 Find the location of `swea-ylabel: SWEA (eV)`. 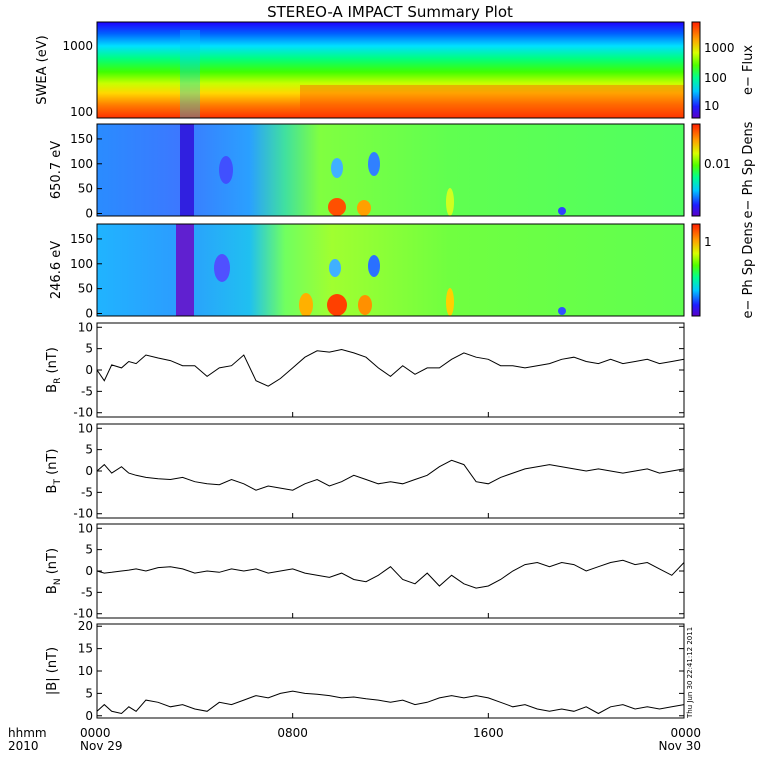

swea-ylabel: SWEA (eV) is located at coordinates (42, 69).